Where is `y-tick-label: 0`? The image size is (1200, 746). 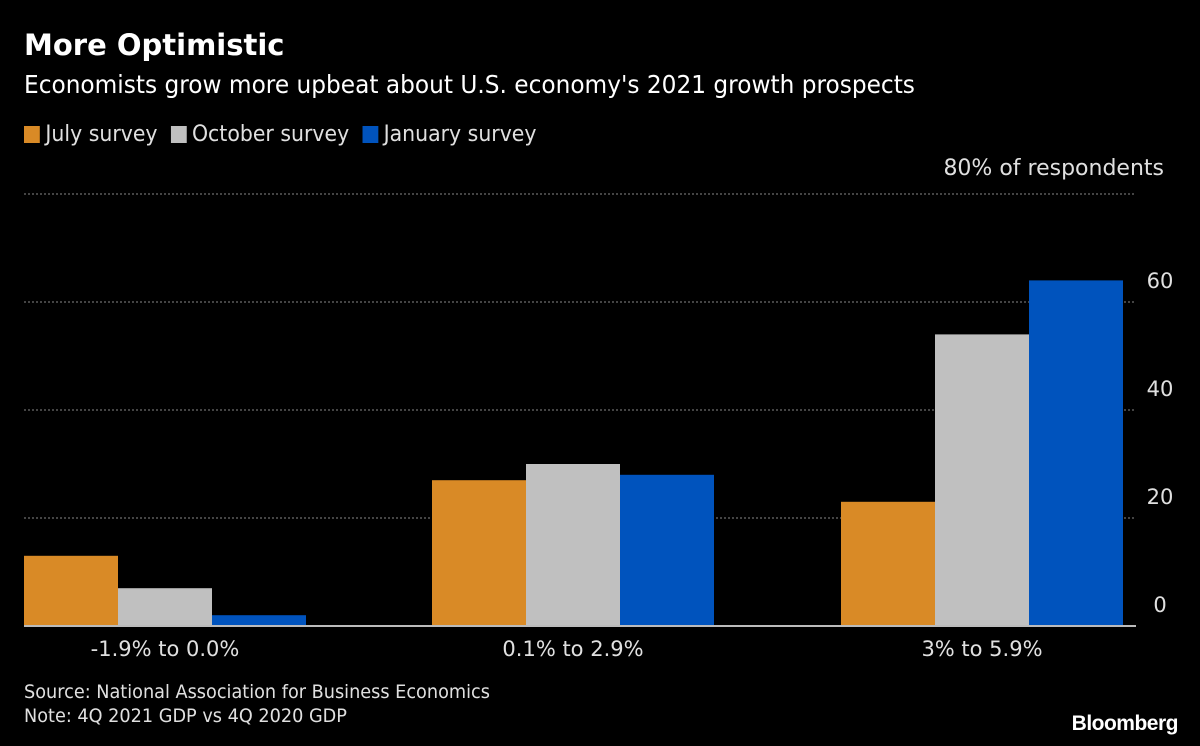 y-tick-label: 0 is located at coordinates (1159, 605).